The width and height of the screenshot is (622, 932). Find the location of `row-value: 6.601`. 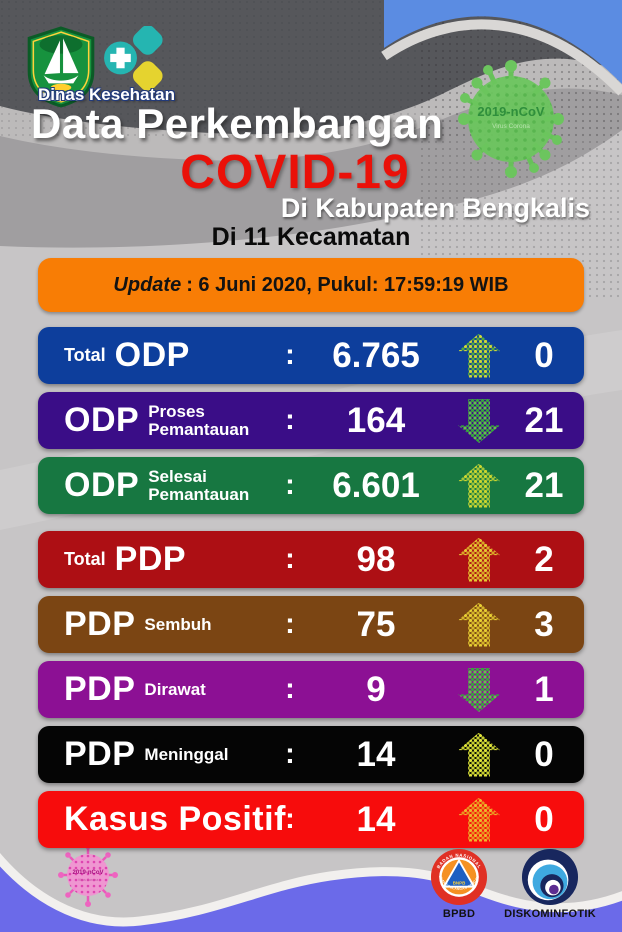

row-value: 6.601 is located at coordinates (376, 485).